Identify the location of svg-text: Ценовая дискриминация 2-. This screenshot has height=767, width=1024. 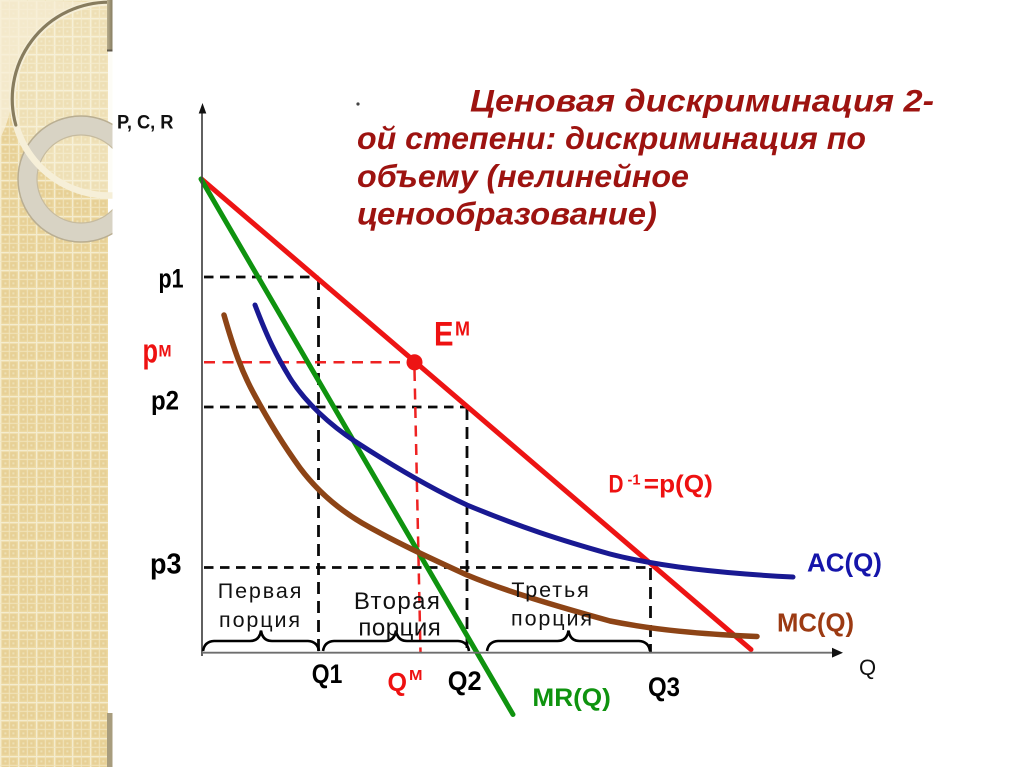
(702, 101).